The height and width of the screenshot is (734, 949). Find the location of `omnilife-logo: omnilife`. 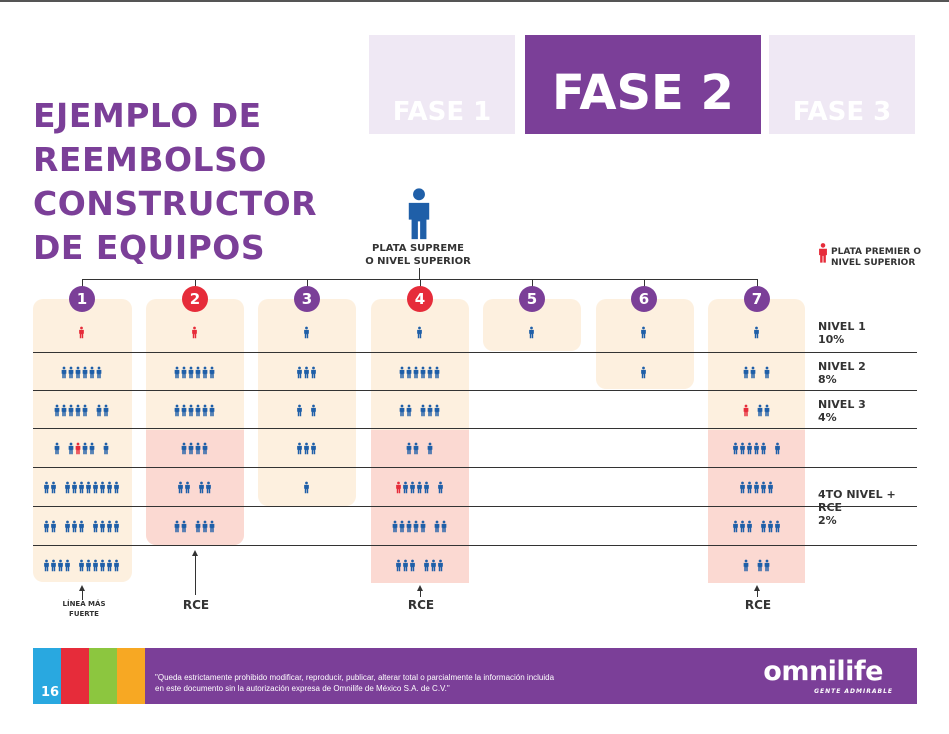

omnilife-logo: omnilife is located at coordinates (823, 671).